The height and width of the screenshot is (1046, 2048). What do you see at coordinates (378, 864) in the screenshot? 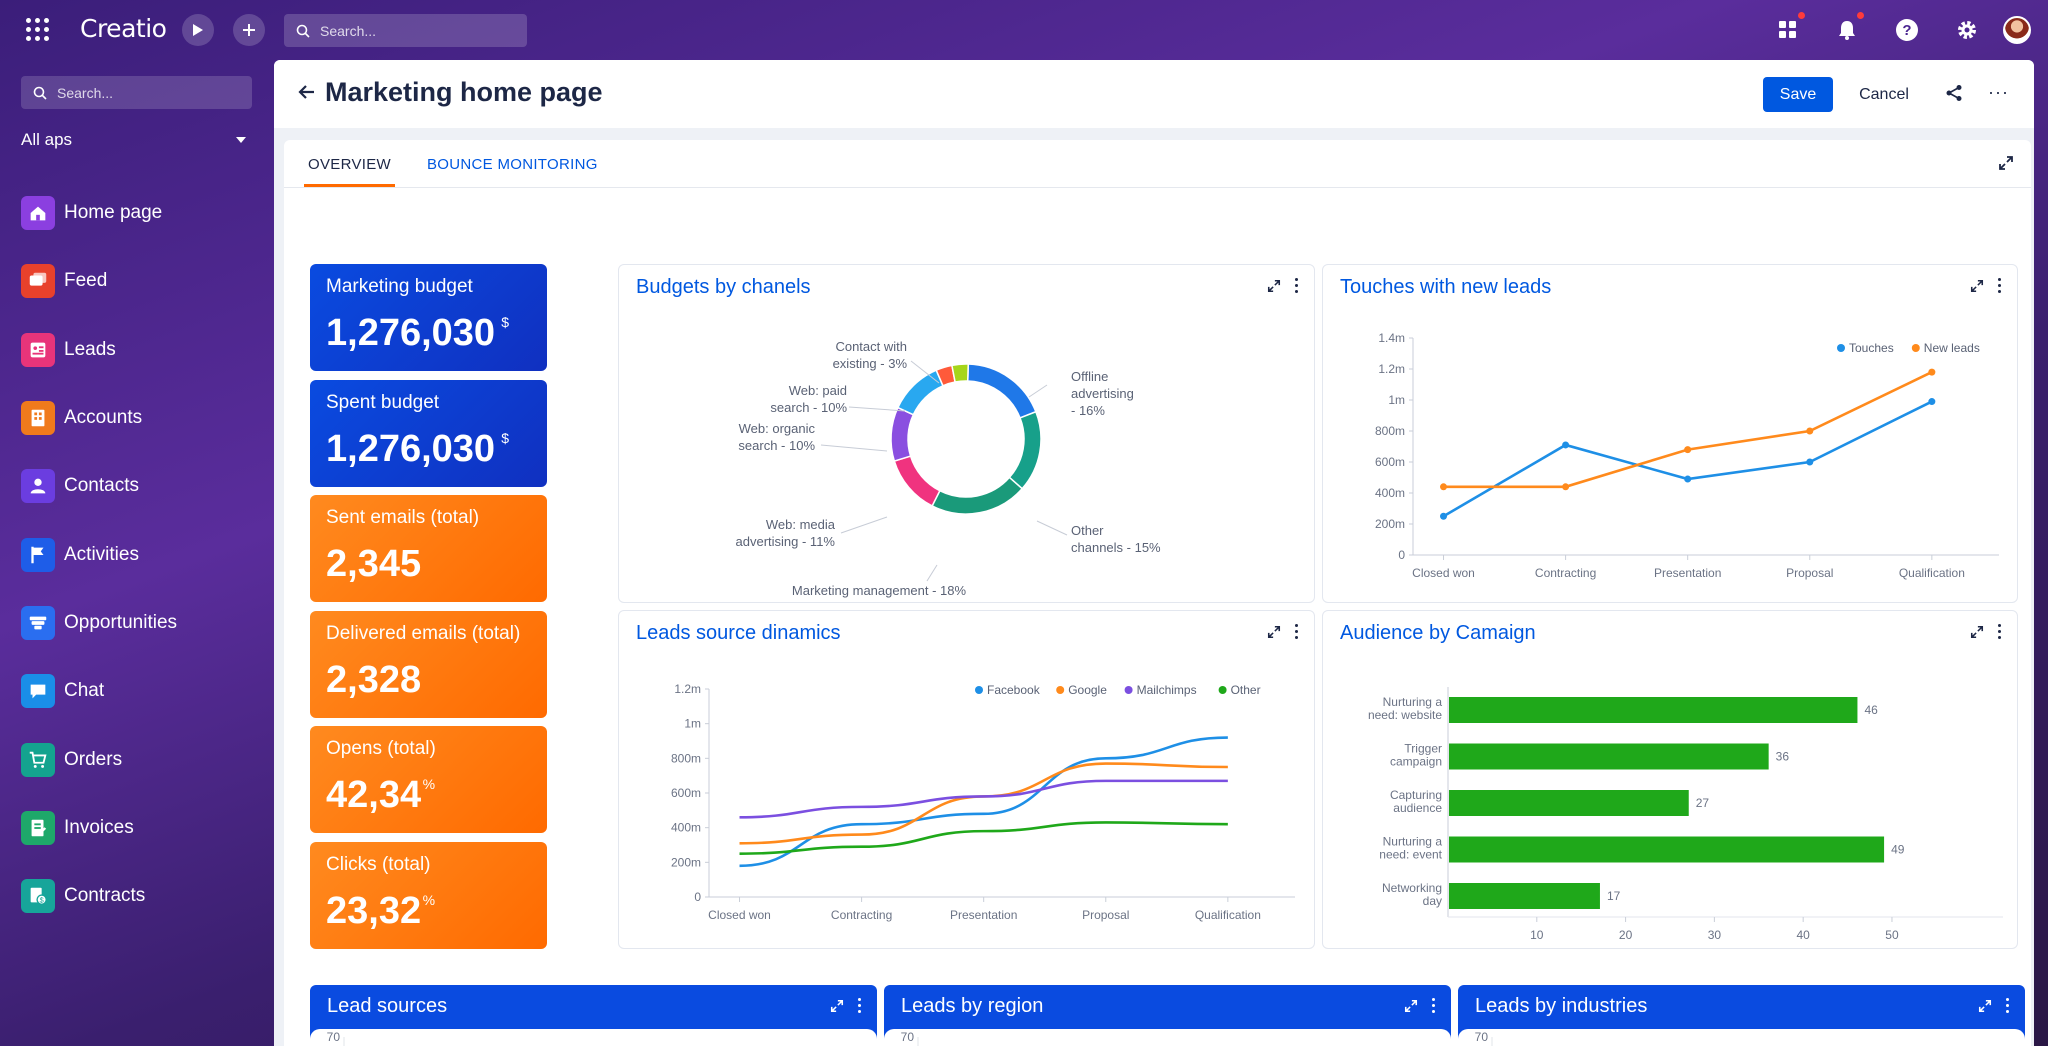
I see `kpi-label: Clicks (total)` at bounding box center [378, 864].